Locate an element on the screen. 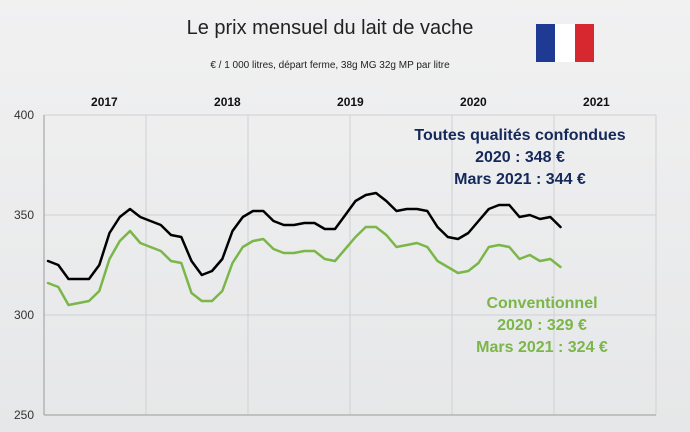 Image resolution: width=690 pixels, height=432 pixels. y-axis-ticks: 250 300 350 400 is located at coordinates (24, 265).